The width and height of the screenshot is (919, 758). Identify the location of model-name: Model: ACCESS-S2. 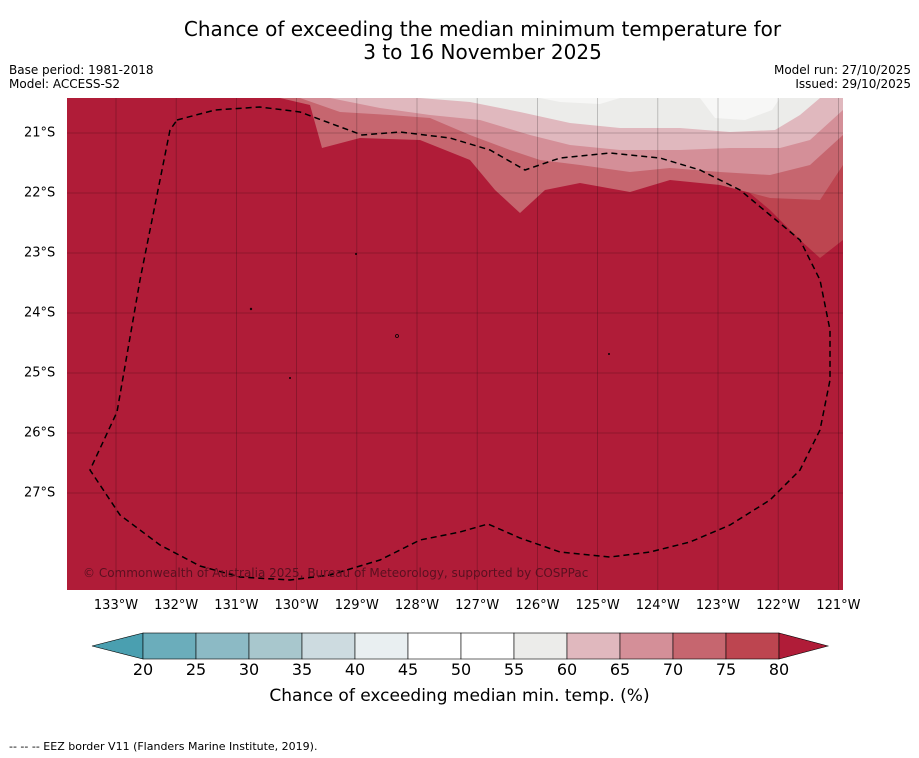
(65, 84).